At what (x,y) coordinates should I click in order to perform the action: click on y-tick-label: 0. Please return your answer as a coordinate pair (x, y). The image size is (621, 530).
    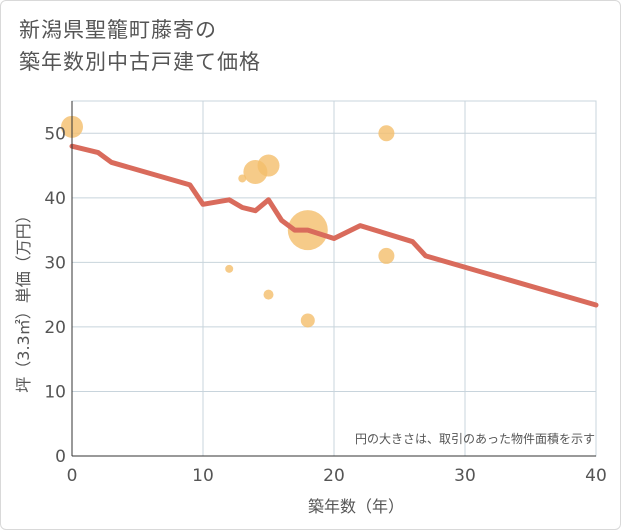
    Looking at the image, I should click on (60, 457).